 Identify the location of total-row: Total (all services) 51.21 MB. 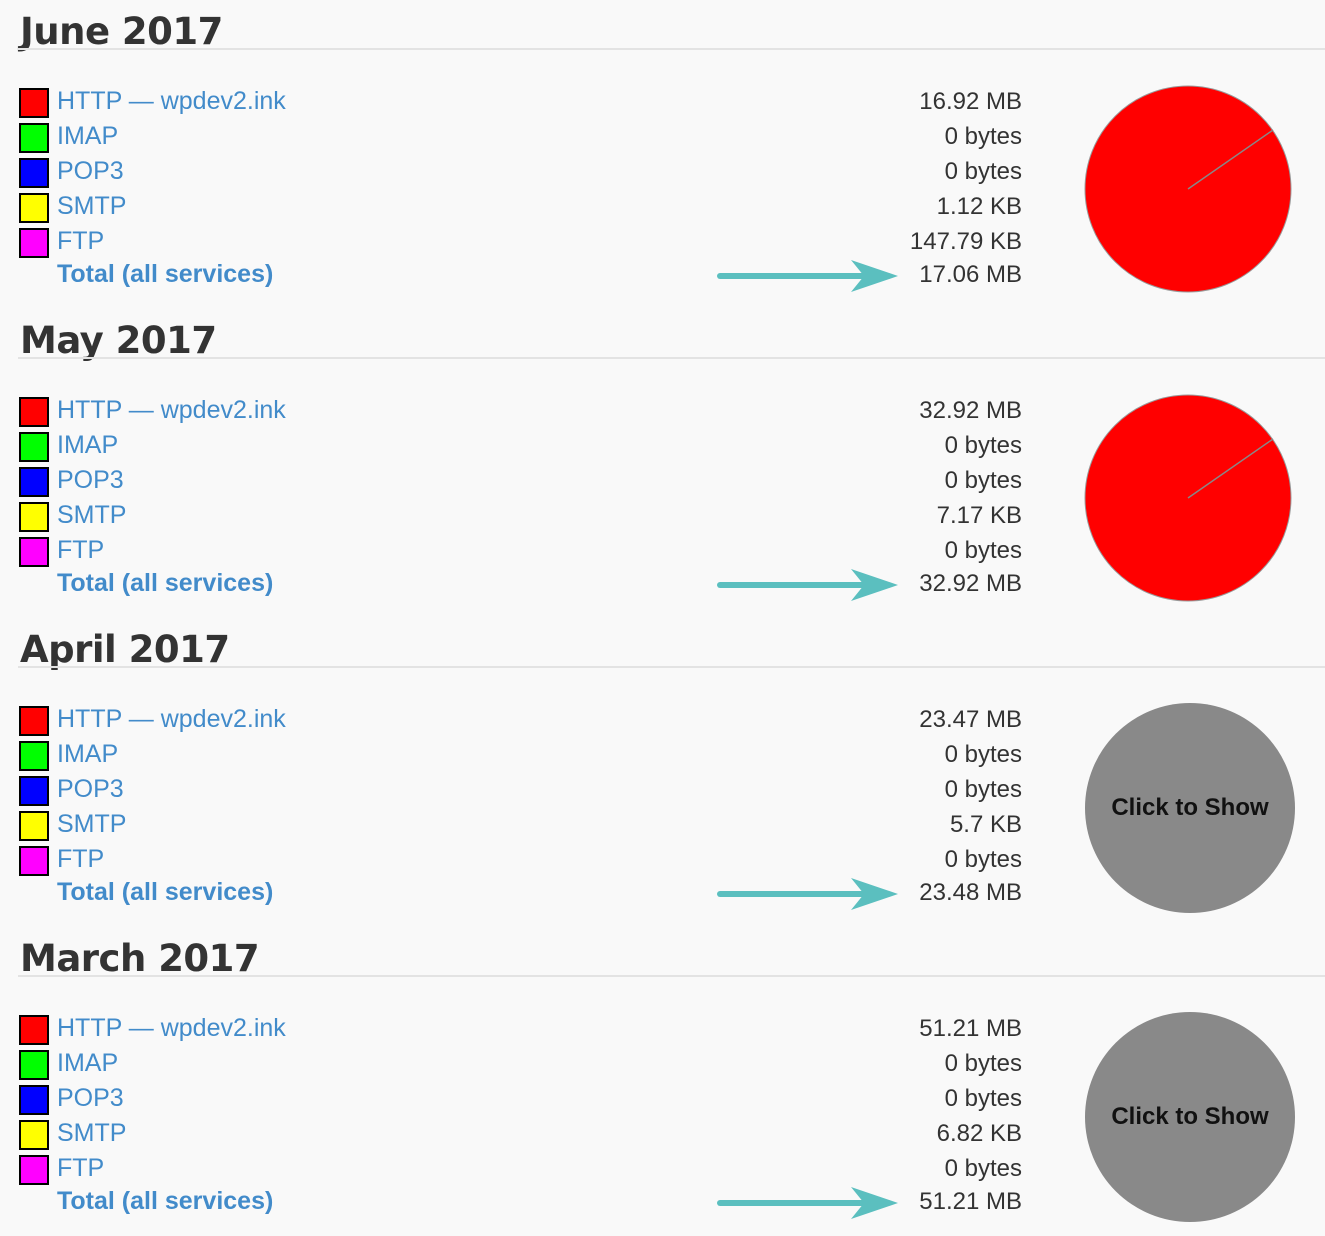
(515, 1202).